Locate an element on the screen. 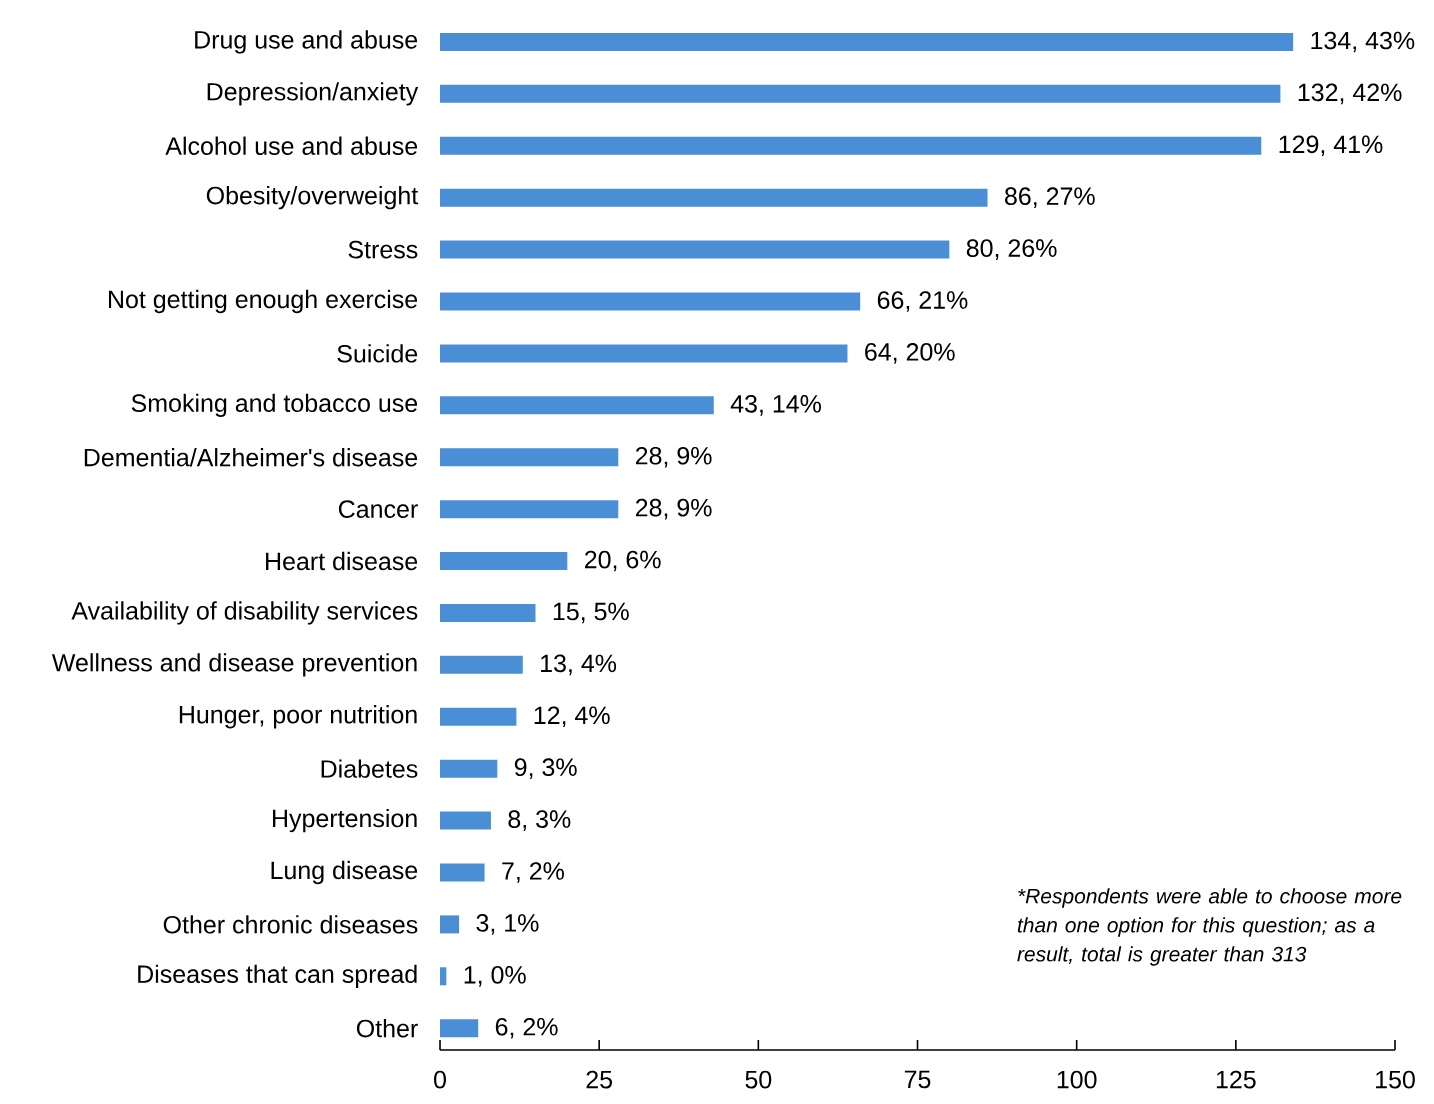  y-tick-label: Smoking and tobacco use is located at coordinates (274, 405).